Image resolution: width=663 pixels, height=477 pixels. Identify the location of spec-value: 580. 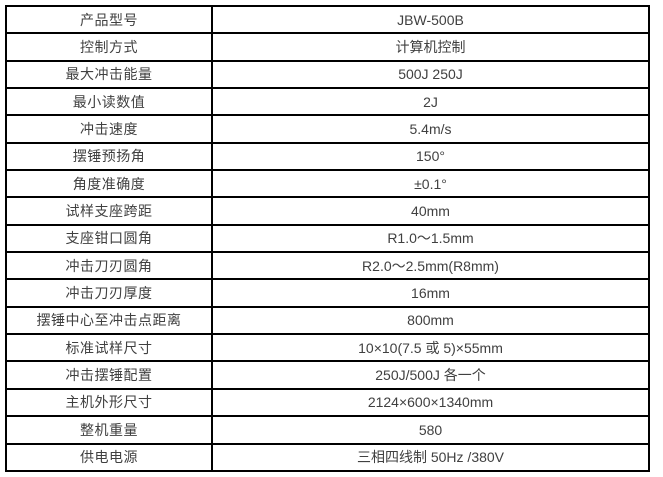
(430, 430).